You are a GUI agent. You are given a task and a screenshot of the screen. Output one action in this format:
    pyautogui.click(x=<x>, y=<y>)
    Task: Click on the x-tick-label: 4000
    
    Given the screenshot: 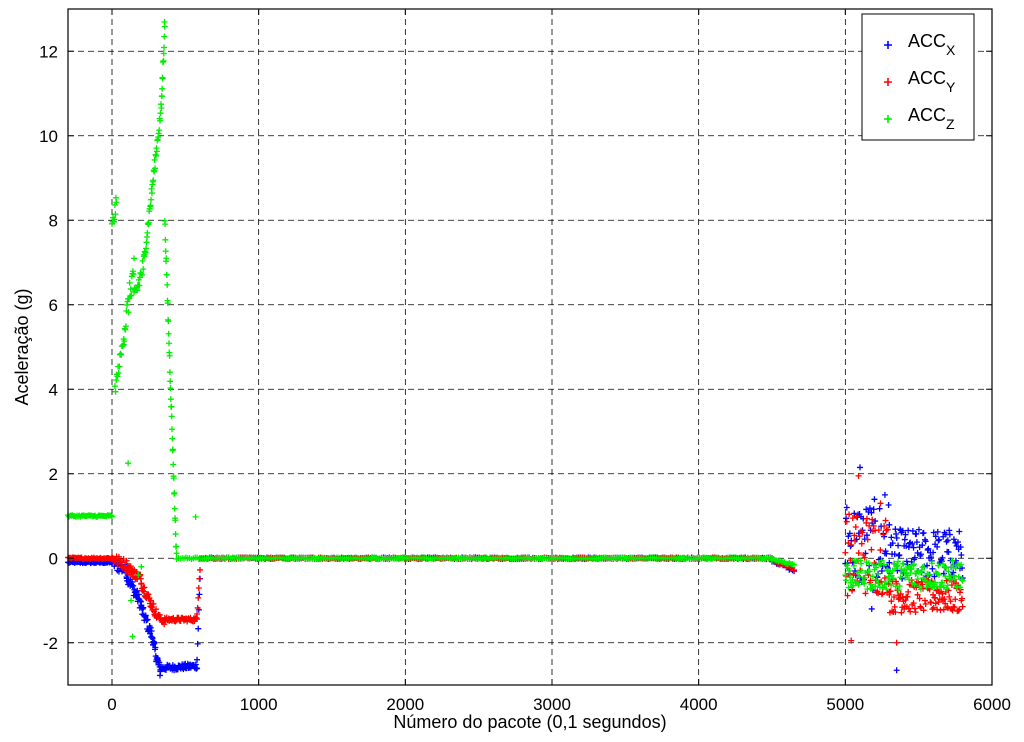 What is the action you would take?
    pyautogui.click(x=699, y=704)
    